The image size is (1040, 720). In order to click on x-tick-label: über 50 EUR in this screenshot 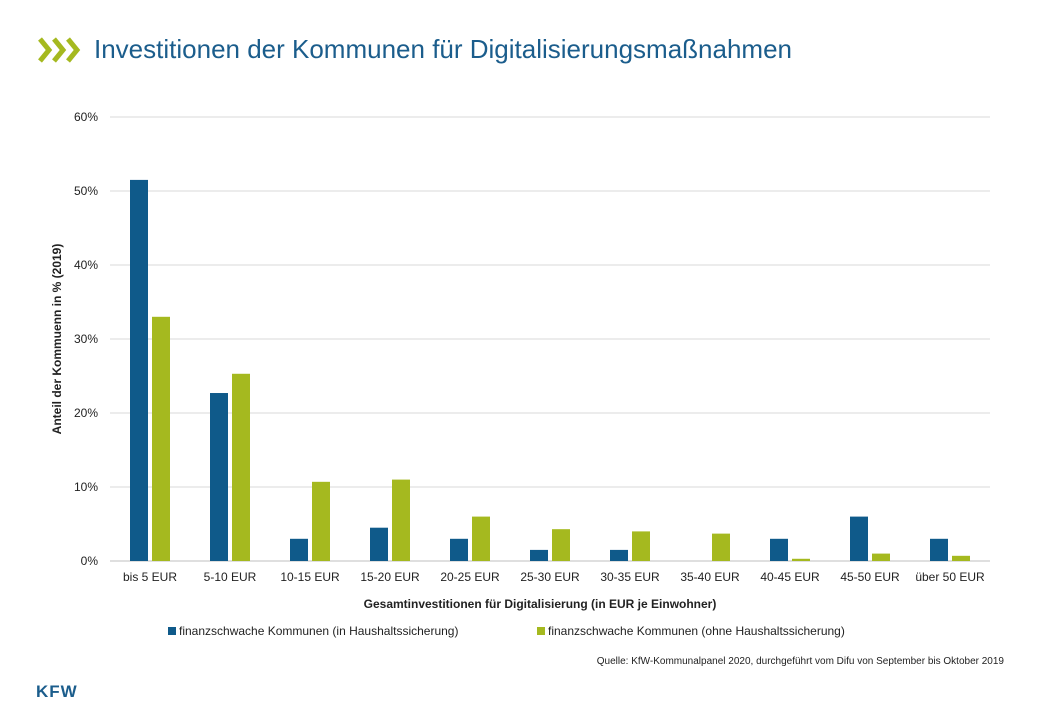, I will do `click(950, 577)`.